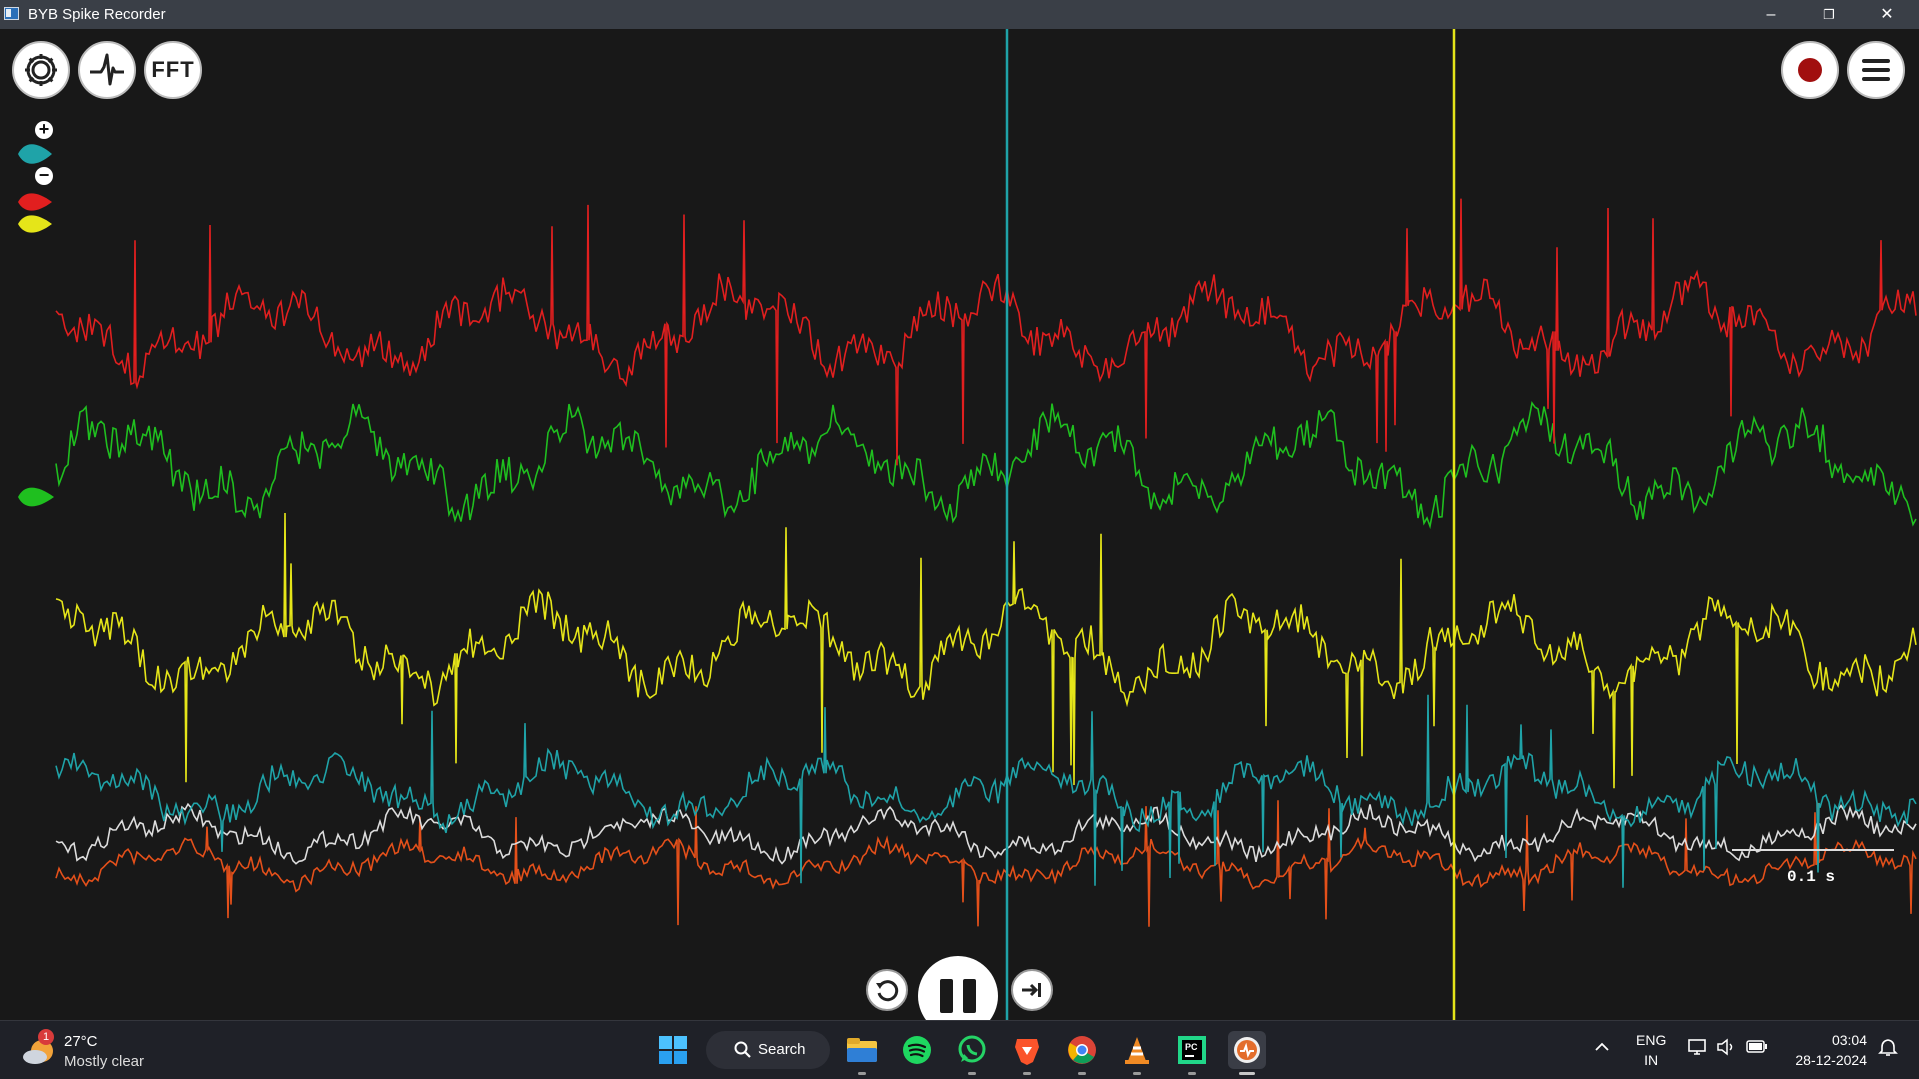 The image size is (1919, 1079). What do you see at coordinates (1247, 1073) in the screenshot?
I see `active-indicator` at bounding box center [1247, 1073].